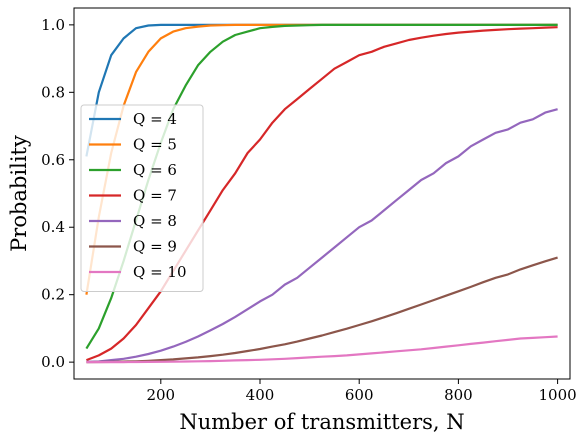  What do you see at coordinates (53, 160) in the screenshot?
I see `y-tick-label: 0.6` at bounding box center [53, 160].